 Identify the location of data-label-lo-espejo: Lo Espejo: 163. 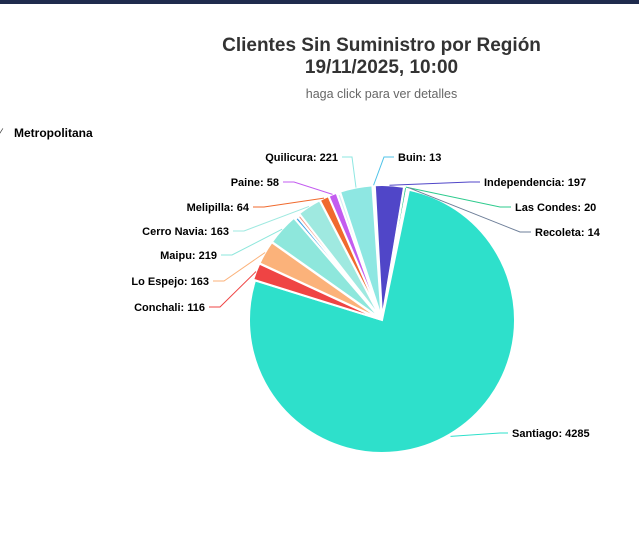
(170, 282).